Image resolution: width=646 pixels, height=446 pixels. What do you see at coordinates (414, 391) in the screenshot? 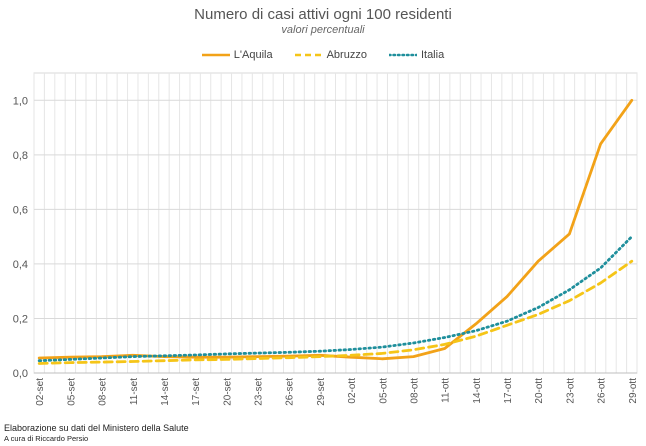
I see `x-tick-label: 08-ott` at bounding box center [414, 391].